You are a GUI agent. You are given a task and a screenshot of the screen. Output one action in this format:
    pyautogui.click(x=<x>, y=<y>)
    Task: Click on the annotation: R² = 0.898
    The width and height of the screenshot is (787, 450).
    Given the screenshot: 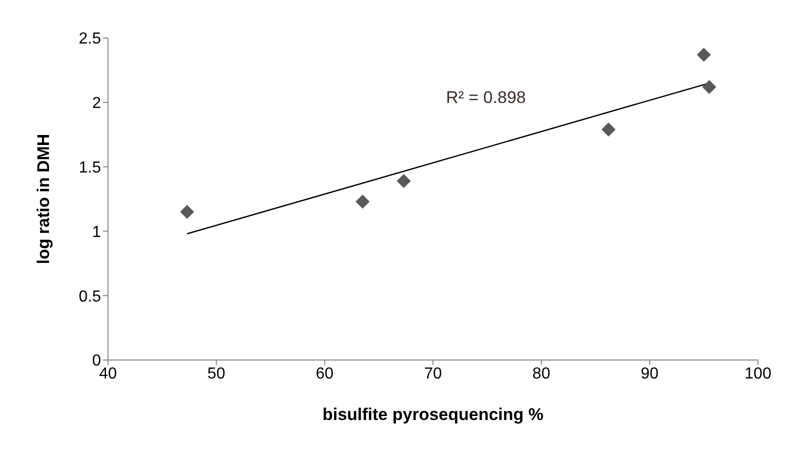 What is the action you would take?
    pyautogui.click(x=486, y=98)
    